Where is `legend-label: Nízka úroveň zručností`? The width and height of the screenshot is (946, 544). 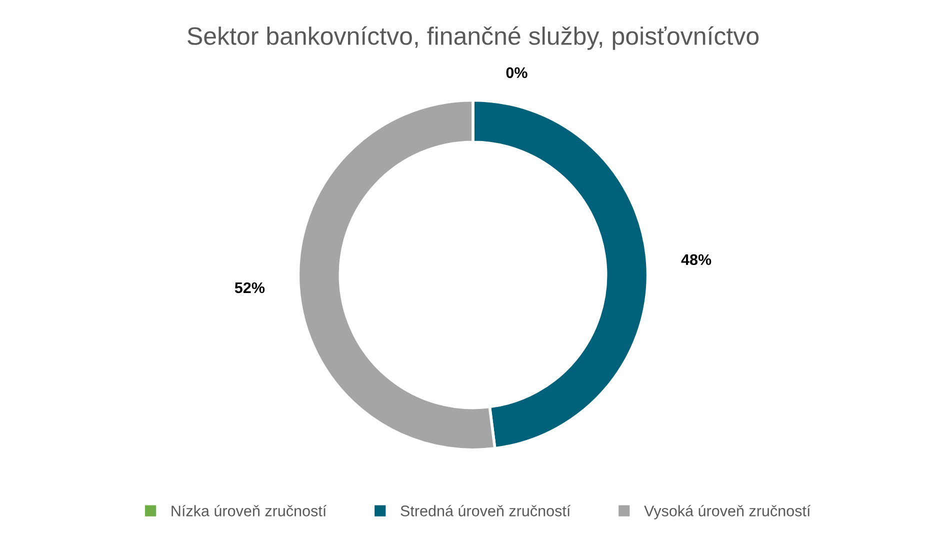 legend-label: Nízka úroveň zručností is located at coordinates (249, 510).